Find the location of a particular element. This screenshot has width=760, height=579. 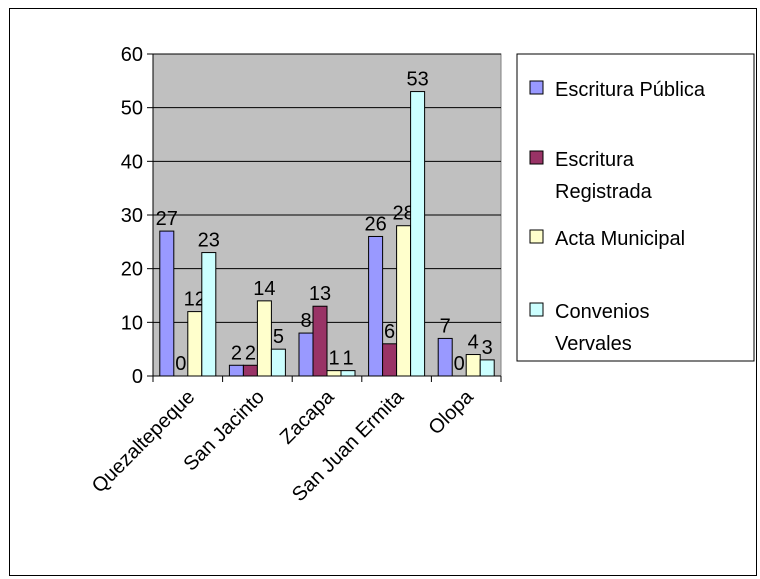

data-label: 8 is located at coordinates (305, 321).